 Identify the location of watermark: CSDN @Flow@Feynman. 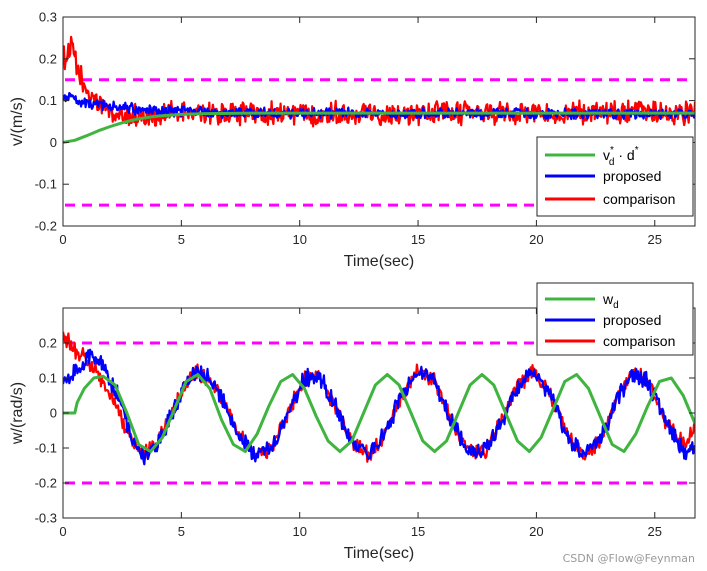
(628, 558).